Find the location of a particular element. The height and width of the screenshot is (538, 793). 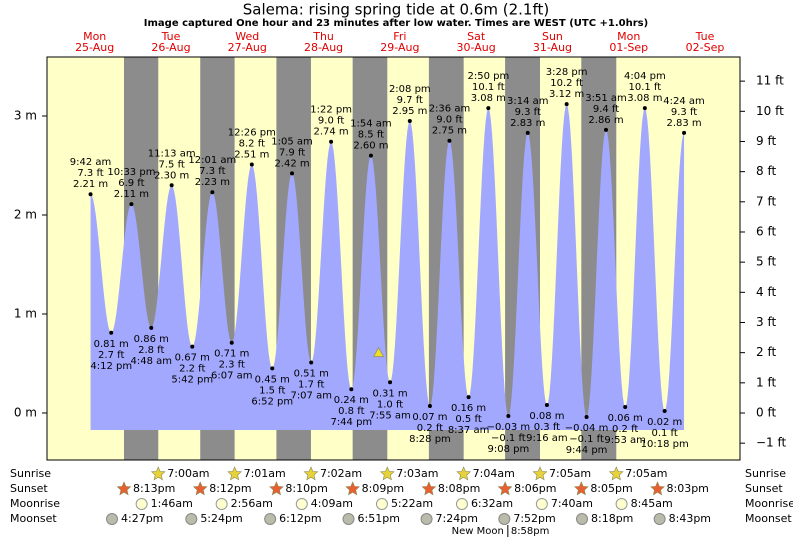

tide-feet: 1.5 ft is located at coordinates (272, 390).